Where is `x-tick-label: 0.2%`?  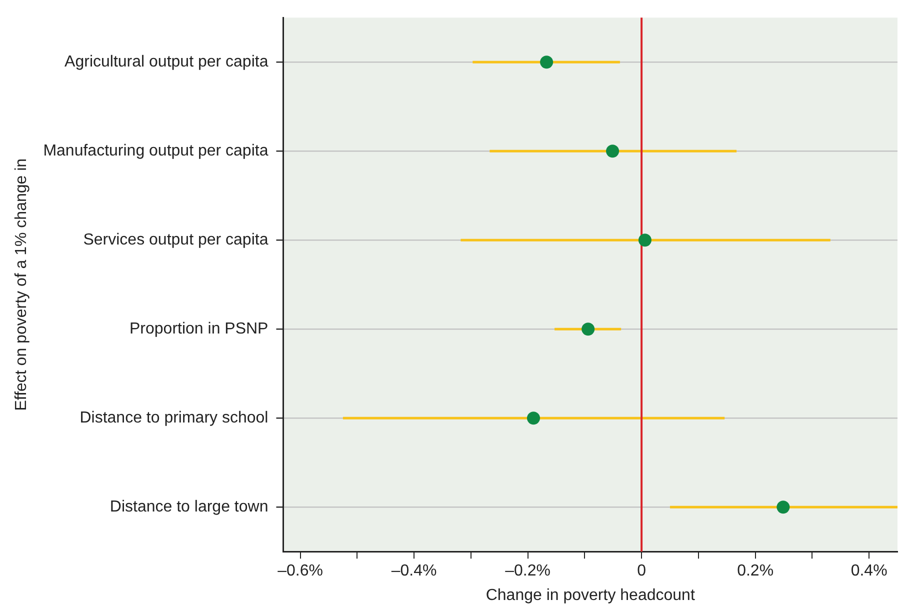
x-tick-label: 0.2% is located at coordinates (755, 571).